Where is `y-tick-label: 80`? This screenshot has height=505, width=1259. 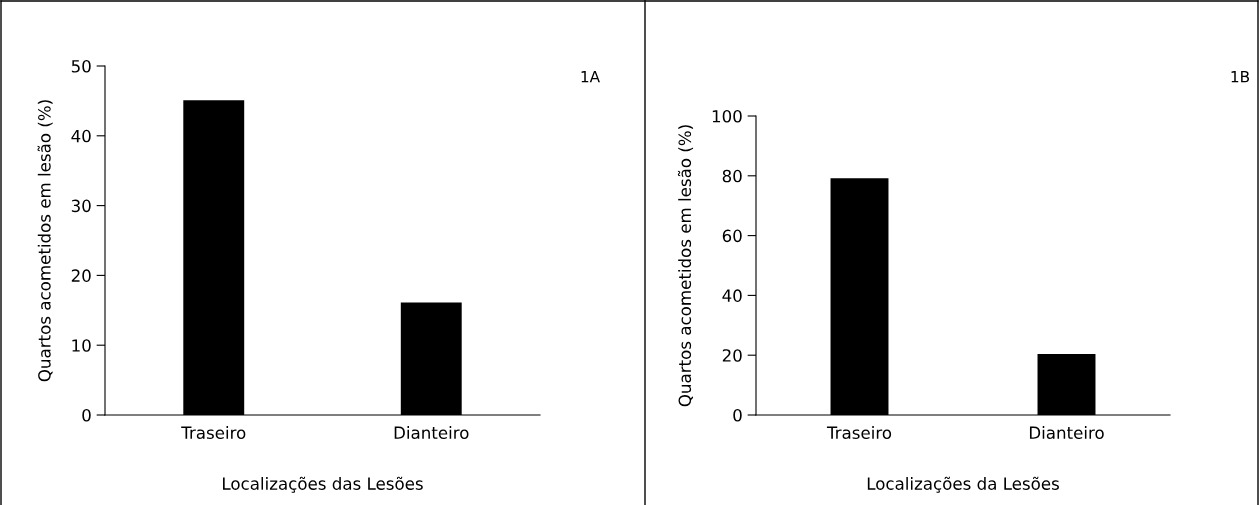 y-tick-label: 80 is located at coordinates (732, 176).